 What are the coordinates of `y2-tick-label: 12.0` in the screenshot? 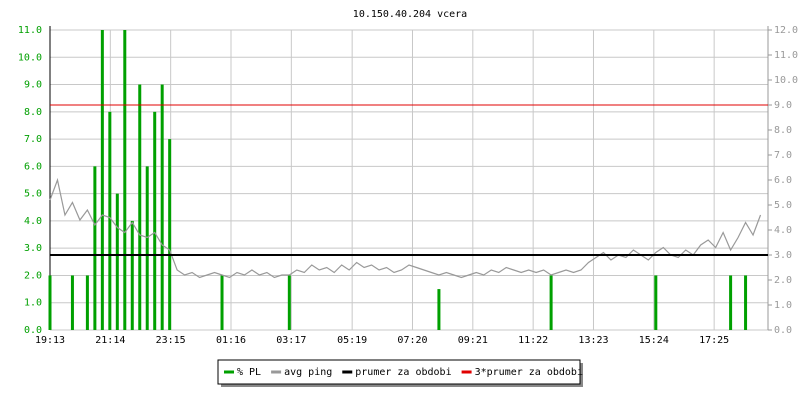 It's located at (786, 30).